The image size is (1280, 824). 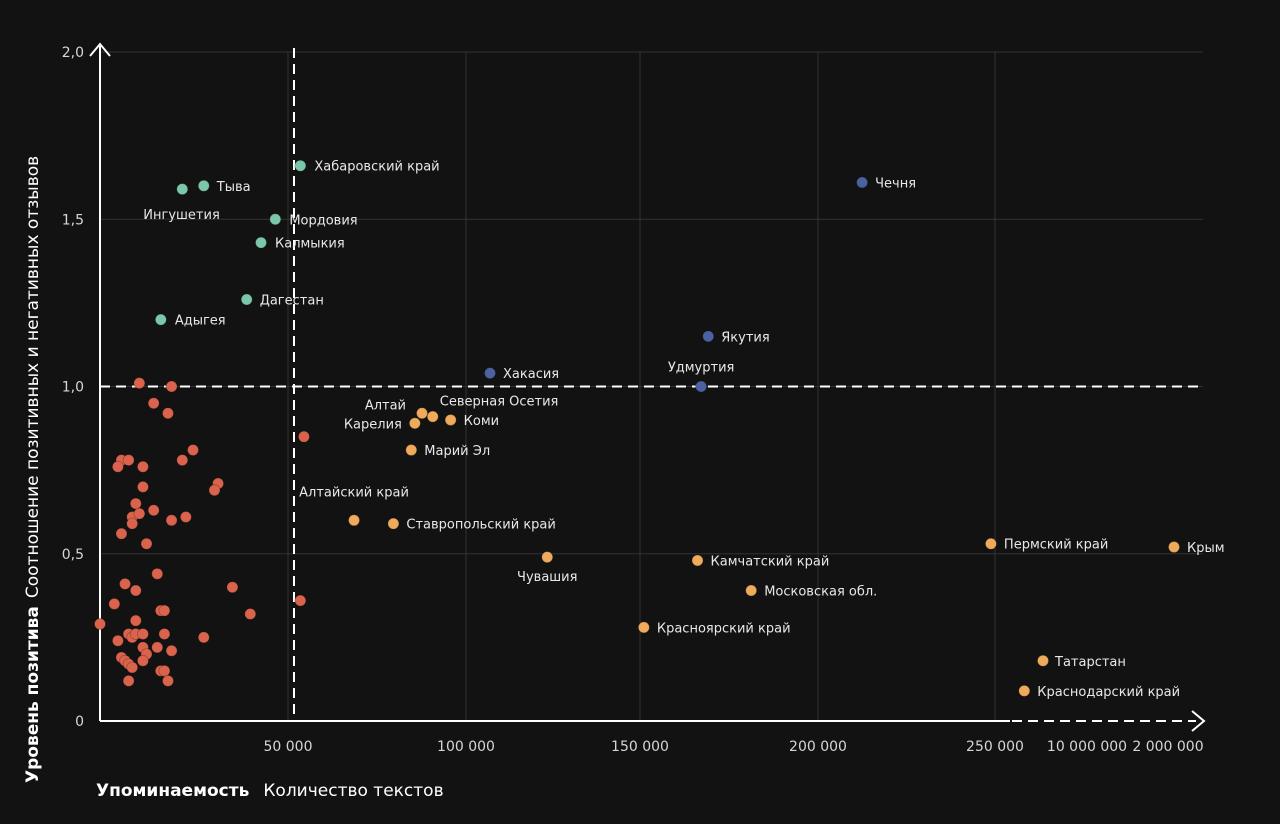 I want to click on point-label: Карелия, so click(x=373, y=424).